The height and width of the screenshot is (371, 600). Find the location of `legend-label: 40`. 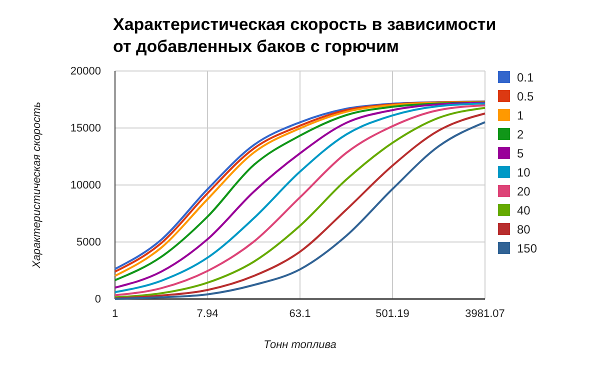

legend-label: 40 is located at coordinates (524, 211).